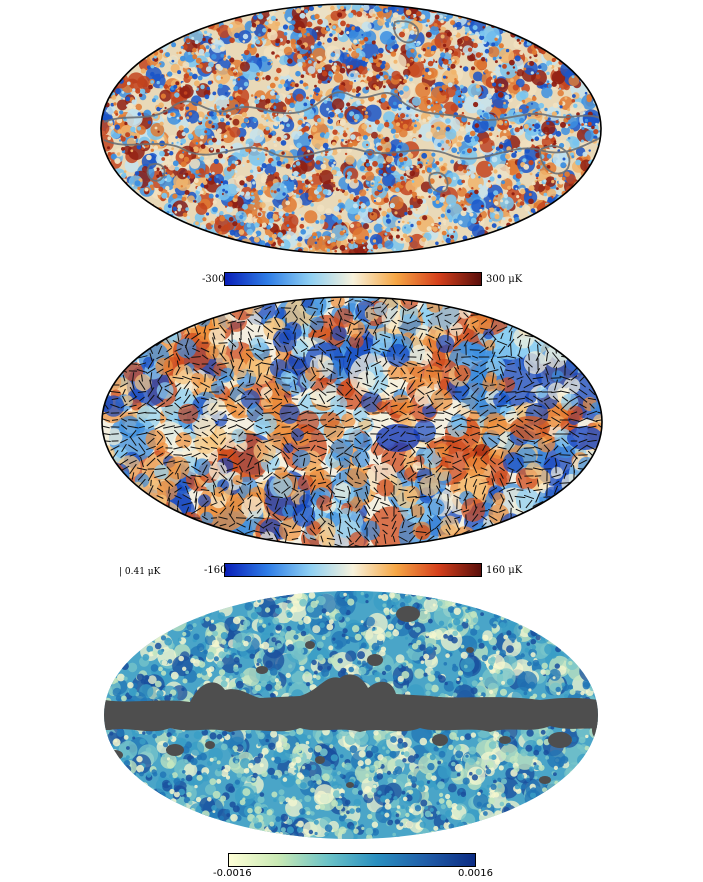 The image size is (703, 882). I want to click on lensing-colorbar, so click(352, 860).